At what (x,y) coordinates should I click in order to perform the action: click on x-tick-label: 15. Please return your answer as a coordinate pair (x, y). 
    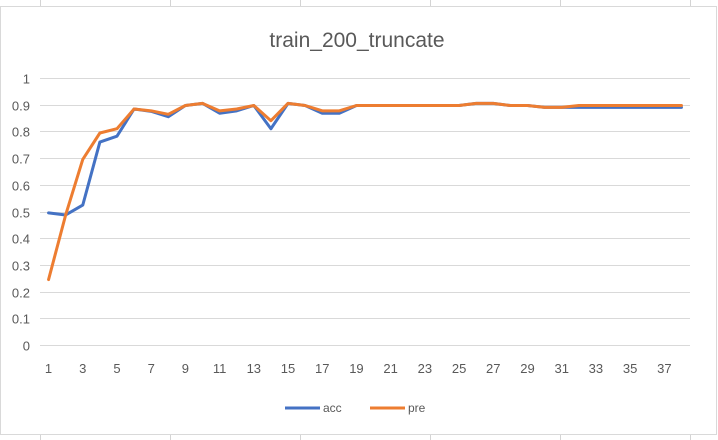
    Looking at the image, I should click on (288, 368).